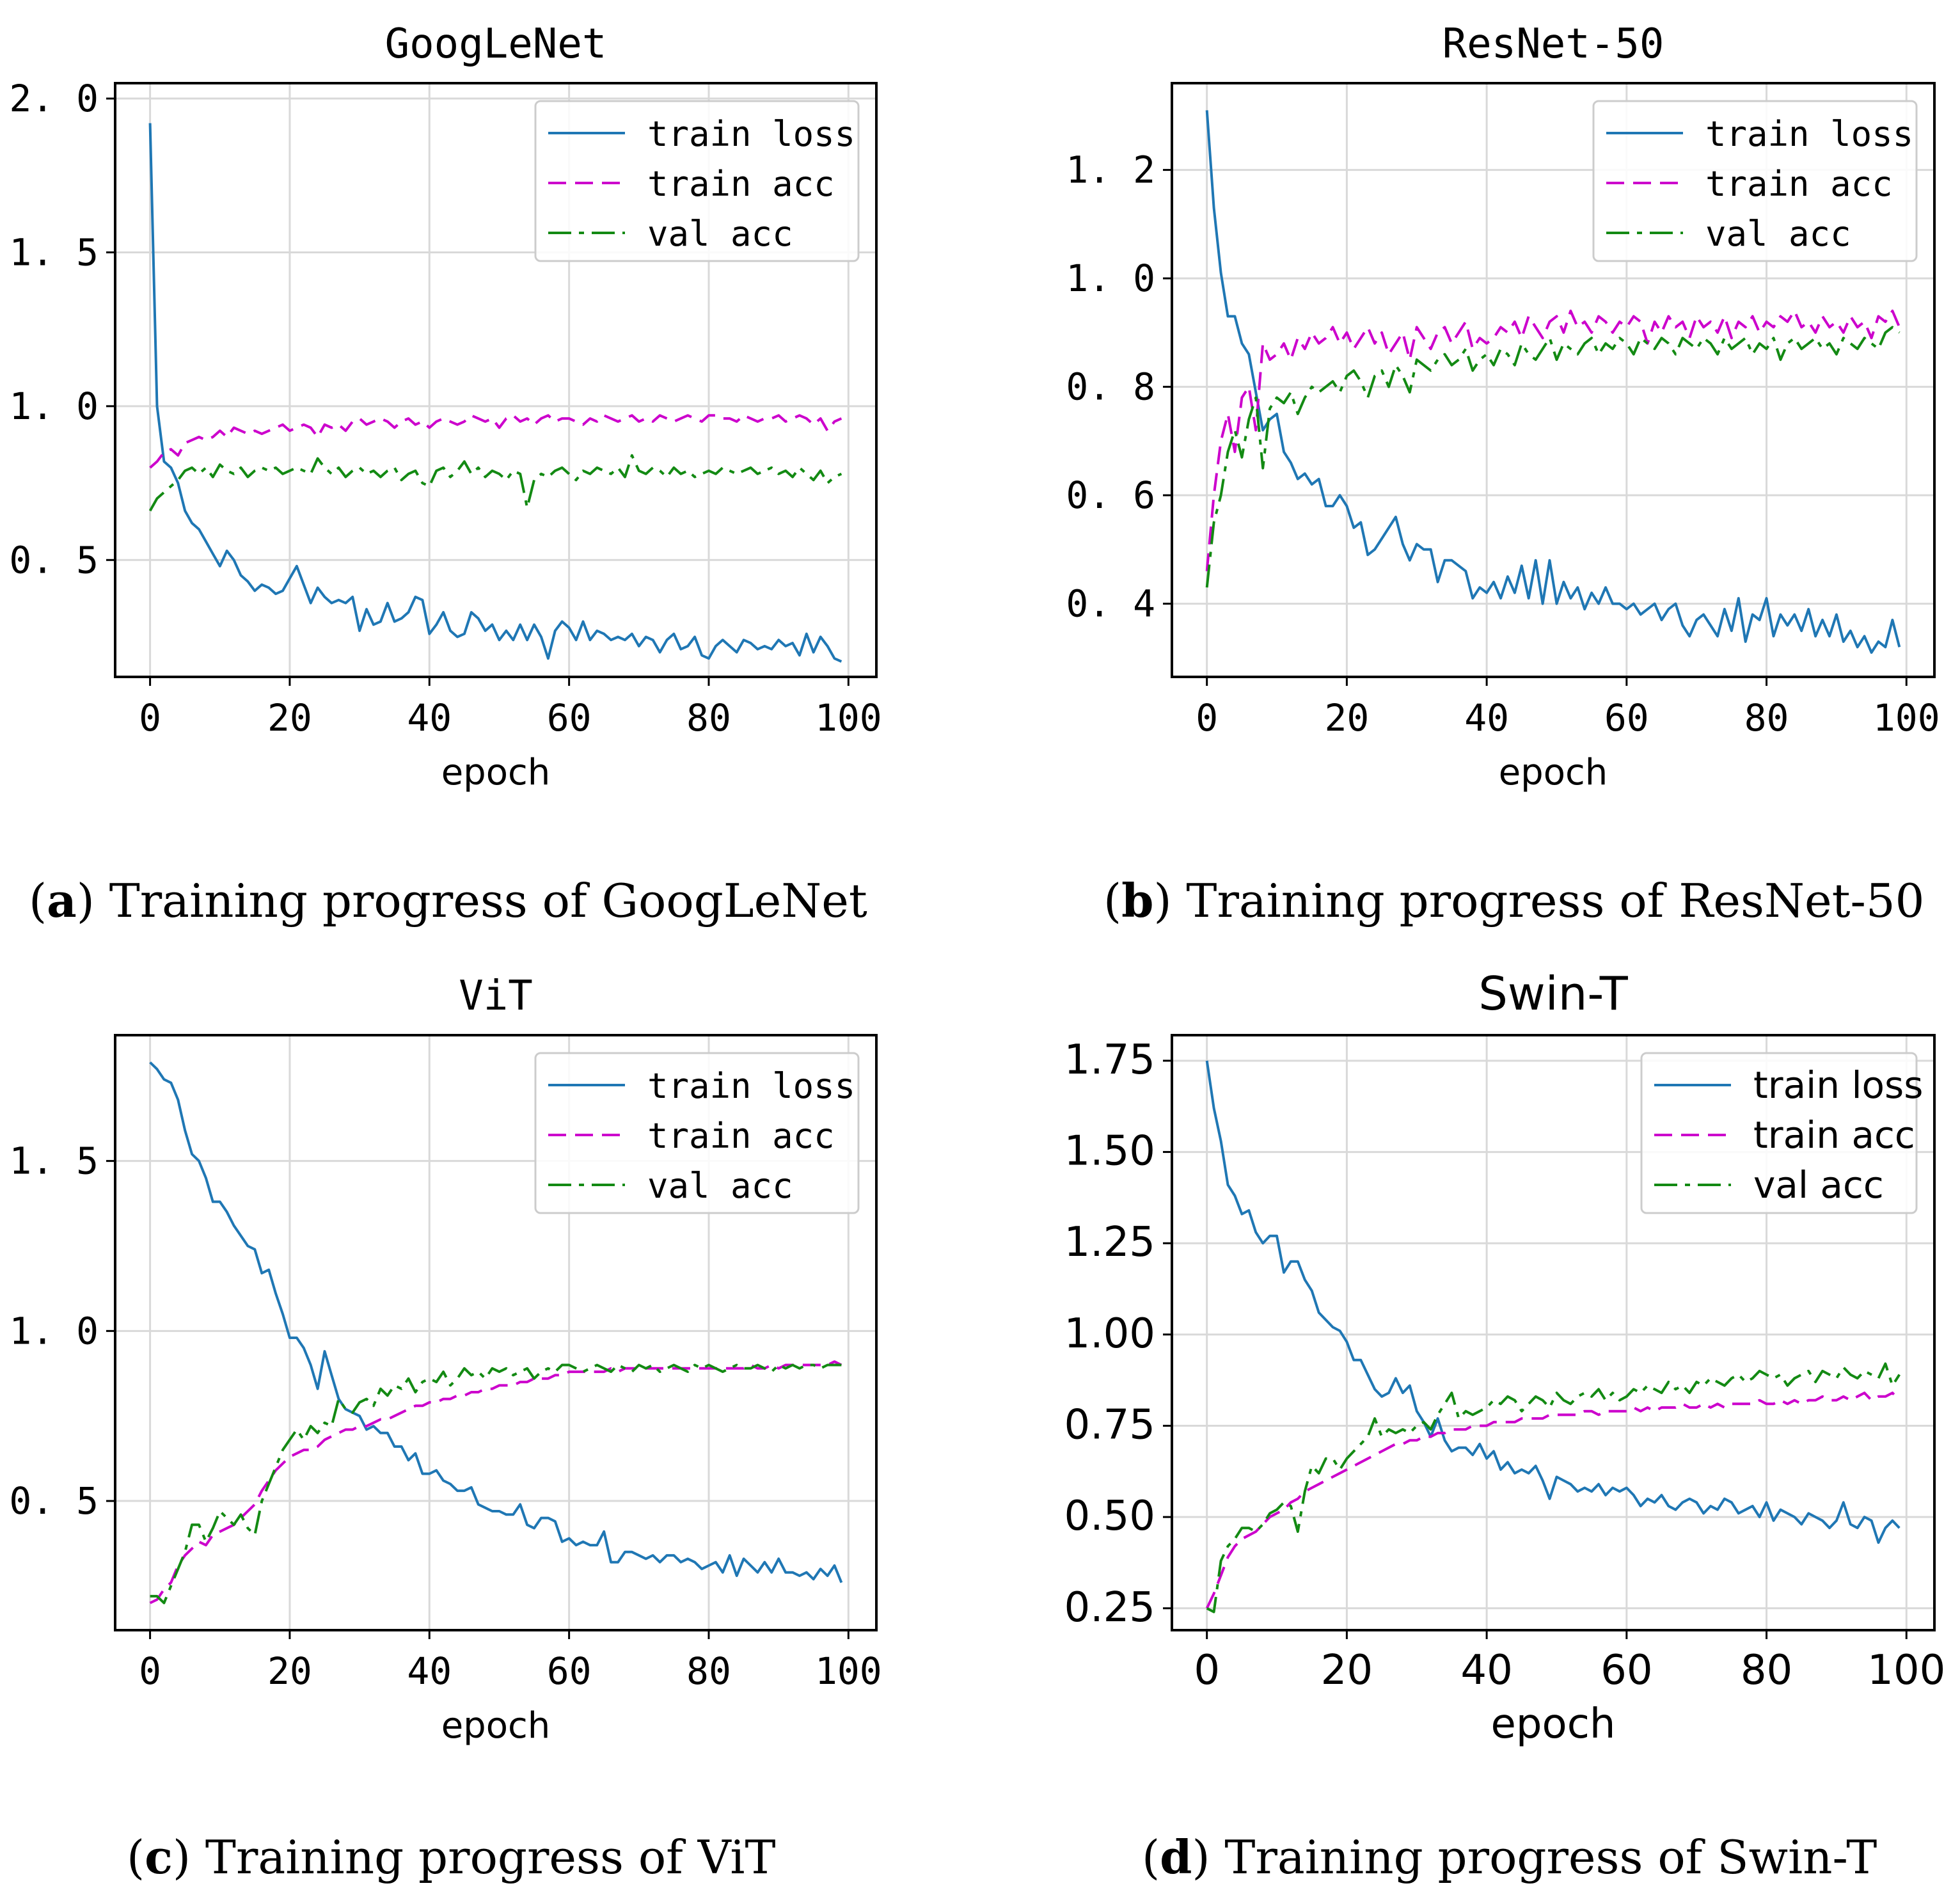 This screenshot has width=1960, height=1904. I want to click on caption-b-text: ) Training progress of ResNet-50, so click(1539, 901).